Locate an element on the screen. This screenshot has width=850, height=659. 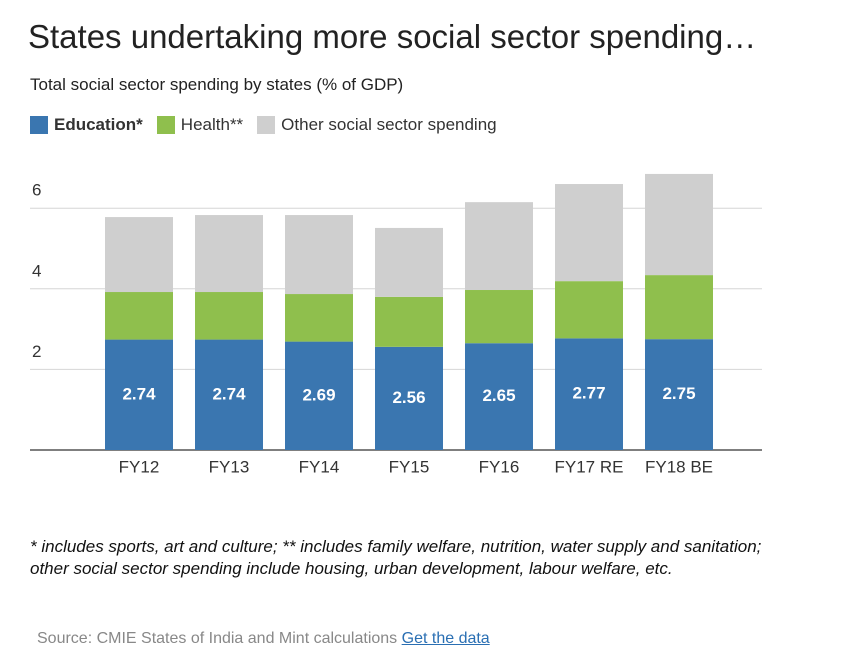
data-label: 2.77 is located at coordinates (588, 393).